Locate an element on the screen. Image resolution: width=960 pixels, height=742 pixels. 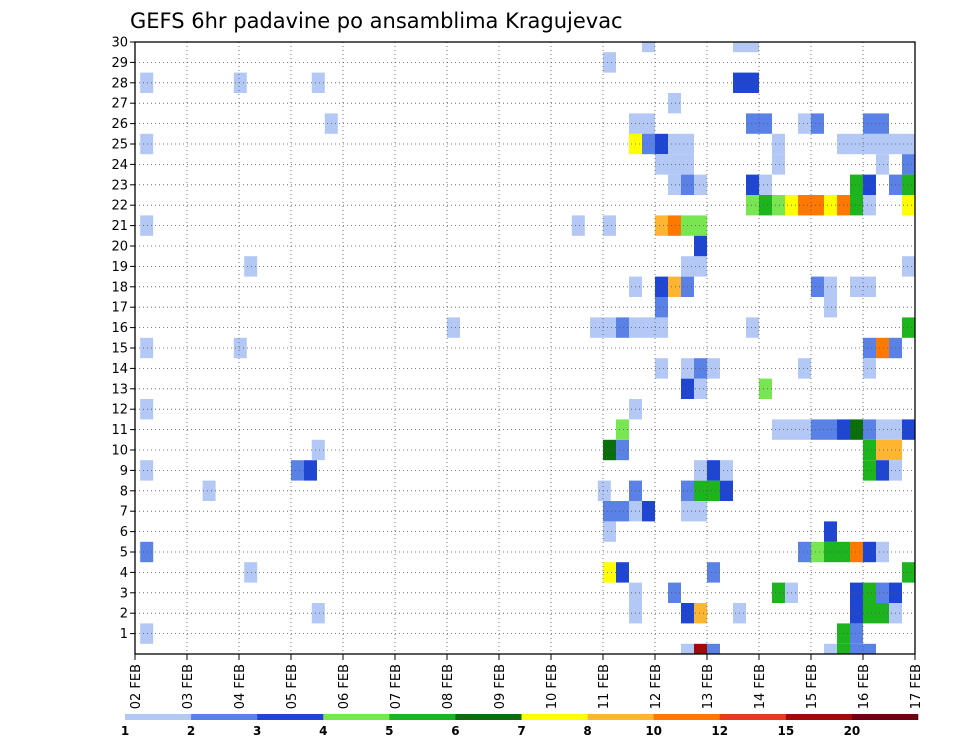
y-tick-label: 17 is located at coordinates (119, 308).